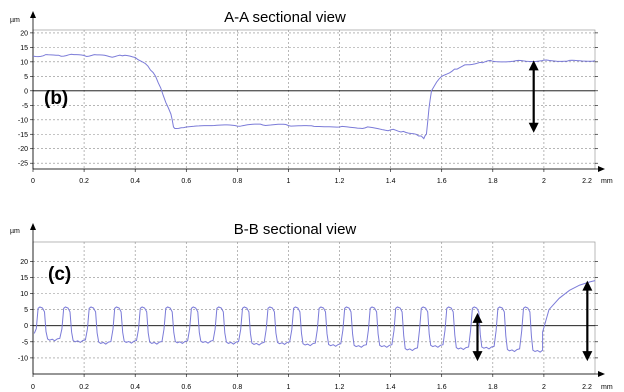 The width and height of the screenshot is (624, 392). What do you see at coordinates (56, 98) in the screenshot?
I see `panel-label: (b)` at bounding box center [56, 98].